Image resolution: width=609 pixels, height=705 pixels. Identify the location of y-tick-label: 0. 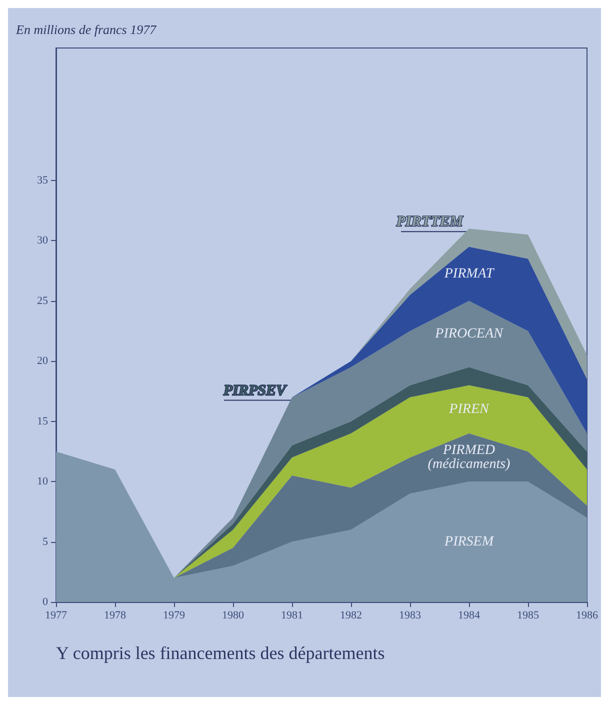
(45, 602).